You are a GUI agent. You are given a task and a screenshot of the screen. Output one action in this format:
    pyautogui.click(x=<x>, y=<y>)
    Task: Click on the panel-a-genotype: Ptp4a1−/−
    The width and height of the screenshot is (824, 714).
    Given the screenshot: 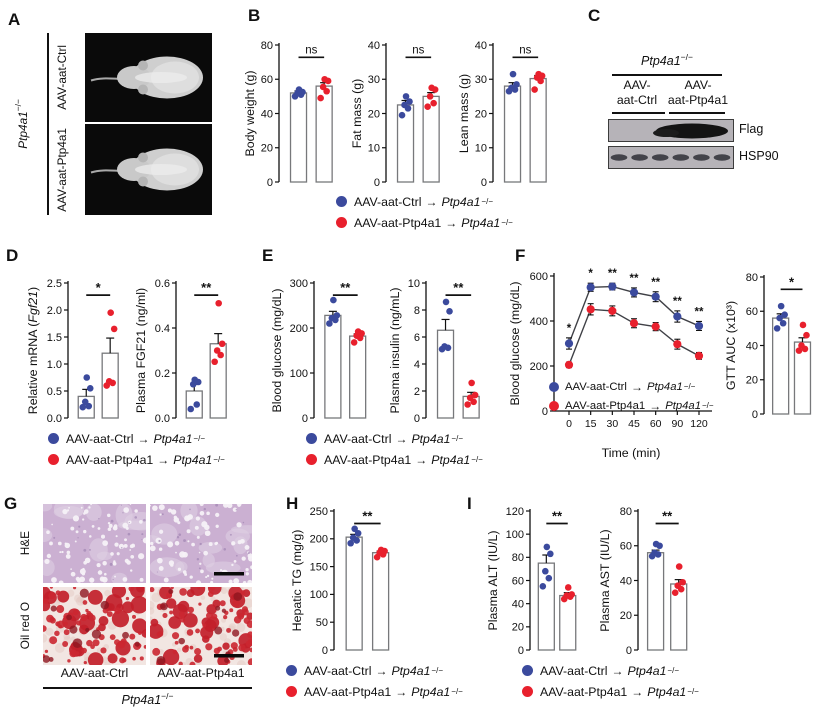 What is the action you would take?
    pyautogui.click(x=21, y=124)
    